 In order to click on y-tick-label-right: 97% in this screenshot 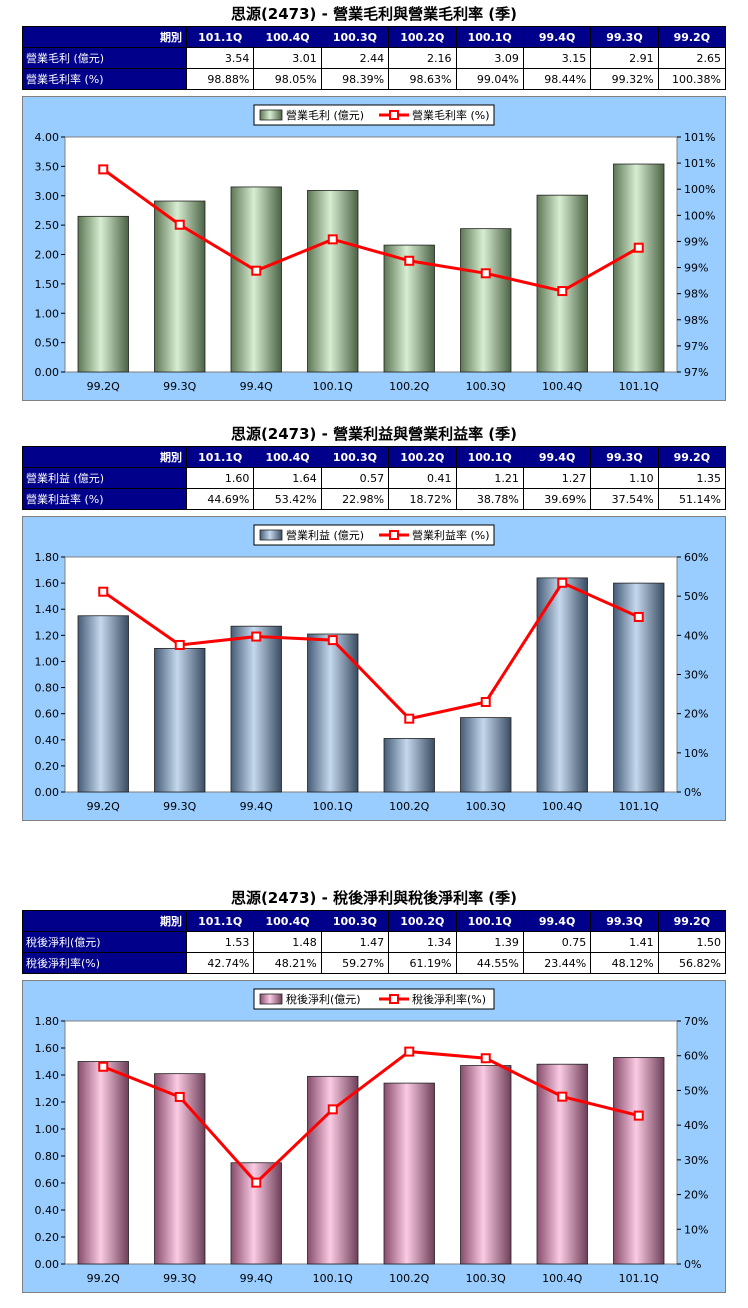, I will do `click(696, 372)`.